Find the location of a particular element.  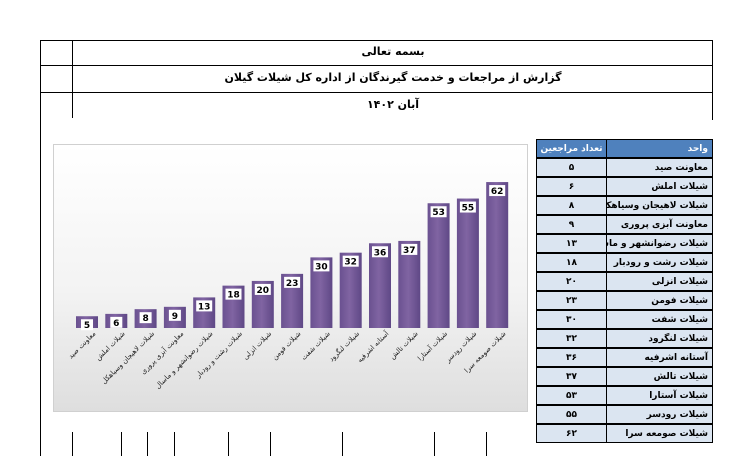

bar-data-label: 32 is located at coordinates (350, 263).